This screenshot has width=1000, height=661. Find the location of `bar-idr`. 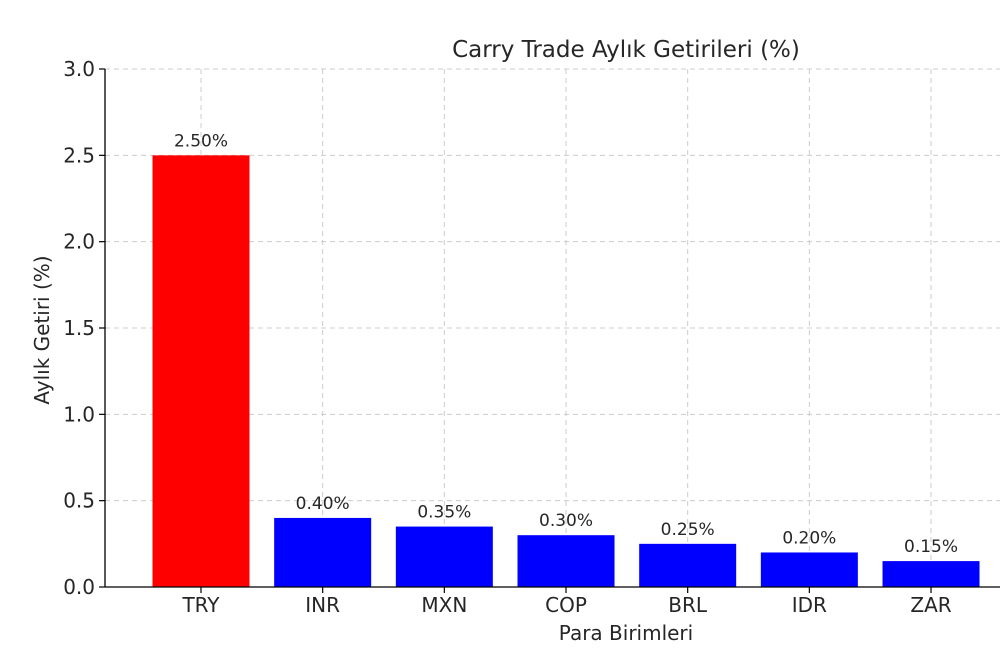

bar-idr is located at coordinates (809, 569).